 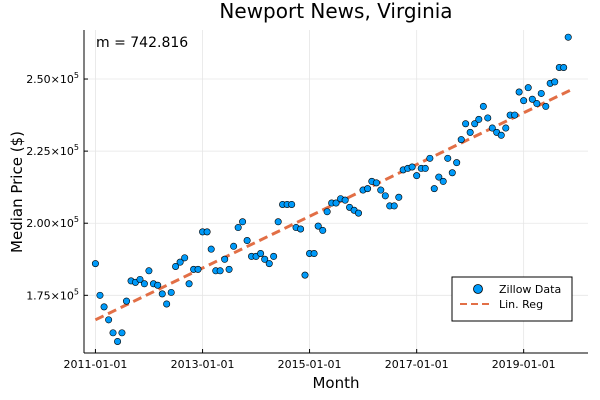 What do you see at coordinates (52, 150) in the screenshot?
I see `y-tick-label: 2.25×105` at bounding box center [52, 150].